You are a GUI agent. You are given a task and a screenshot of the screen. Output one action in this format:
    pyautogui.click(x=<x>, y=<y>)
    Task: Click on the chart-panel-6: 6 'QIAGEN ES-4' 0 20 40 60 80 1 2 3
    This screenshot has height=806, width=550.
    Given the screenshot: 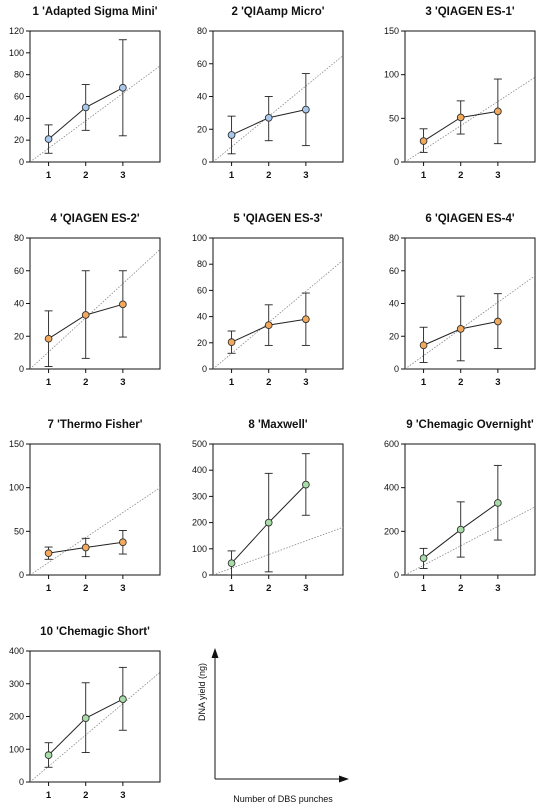 What is the action you would take?
    pyautogui.click(x=462, y=300)
    